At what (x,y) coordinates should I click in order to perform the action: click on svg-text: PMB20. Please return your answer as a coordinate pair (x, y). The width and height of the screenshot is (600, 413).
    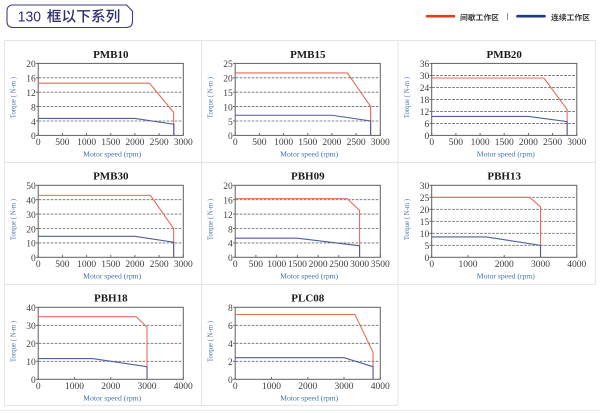
    Looking at the image, I should click on (504, 55).